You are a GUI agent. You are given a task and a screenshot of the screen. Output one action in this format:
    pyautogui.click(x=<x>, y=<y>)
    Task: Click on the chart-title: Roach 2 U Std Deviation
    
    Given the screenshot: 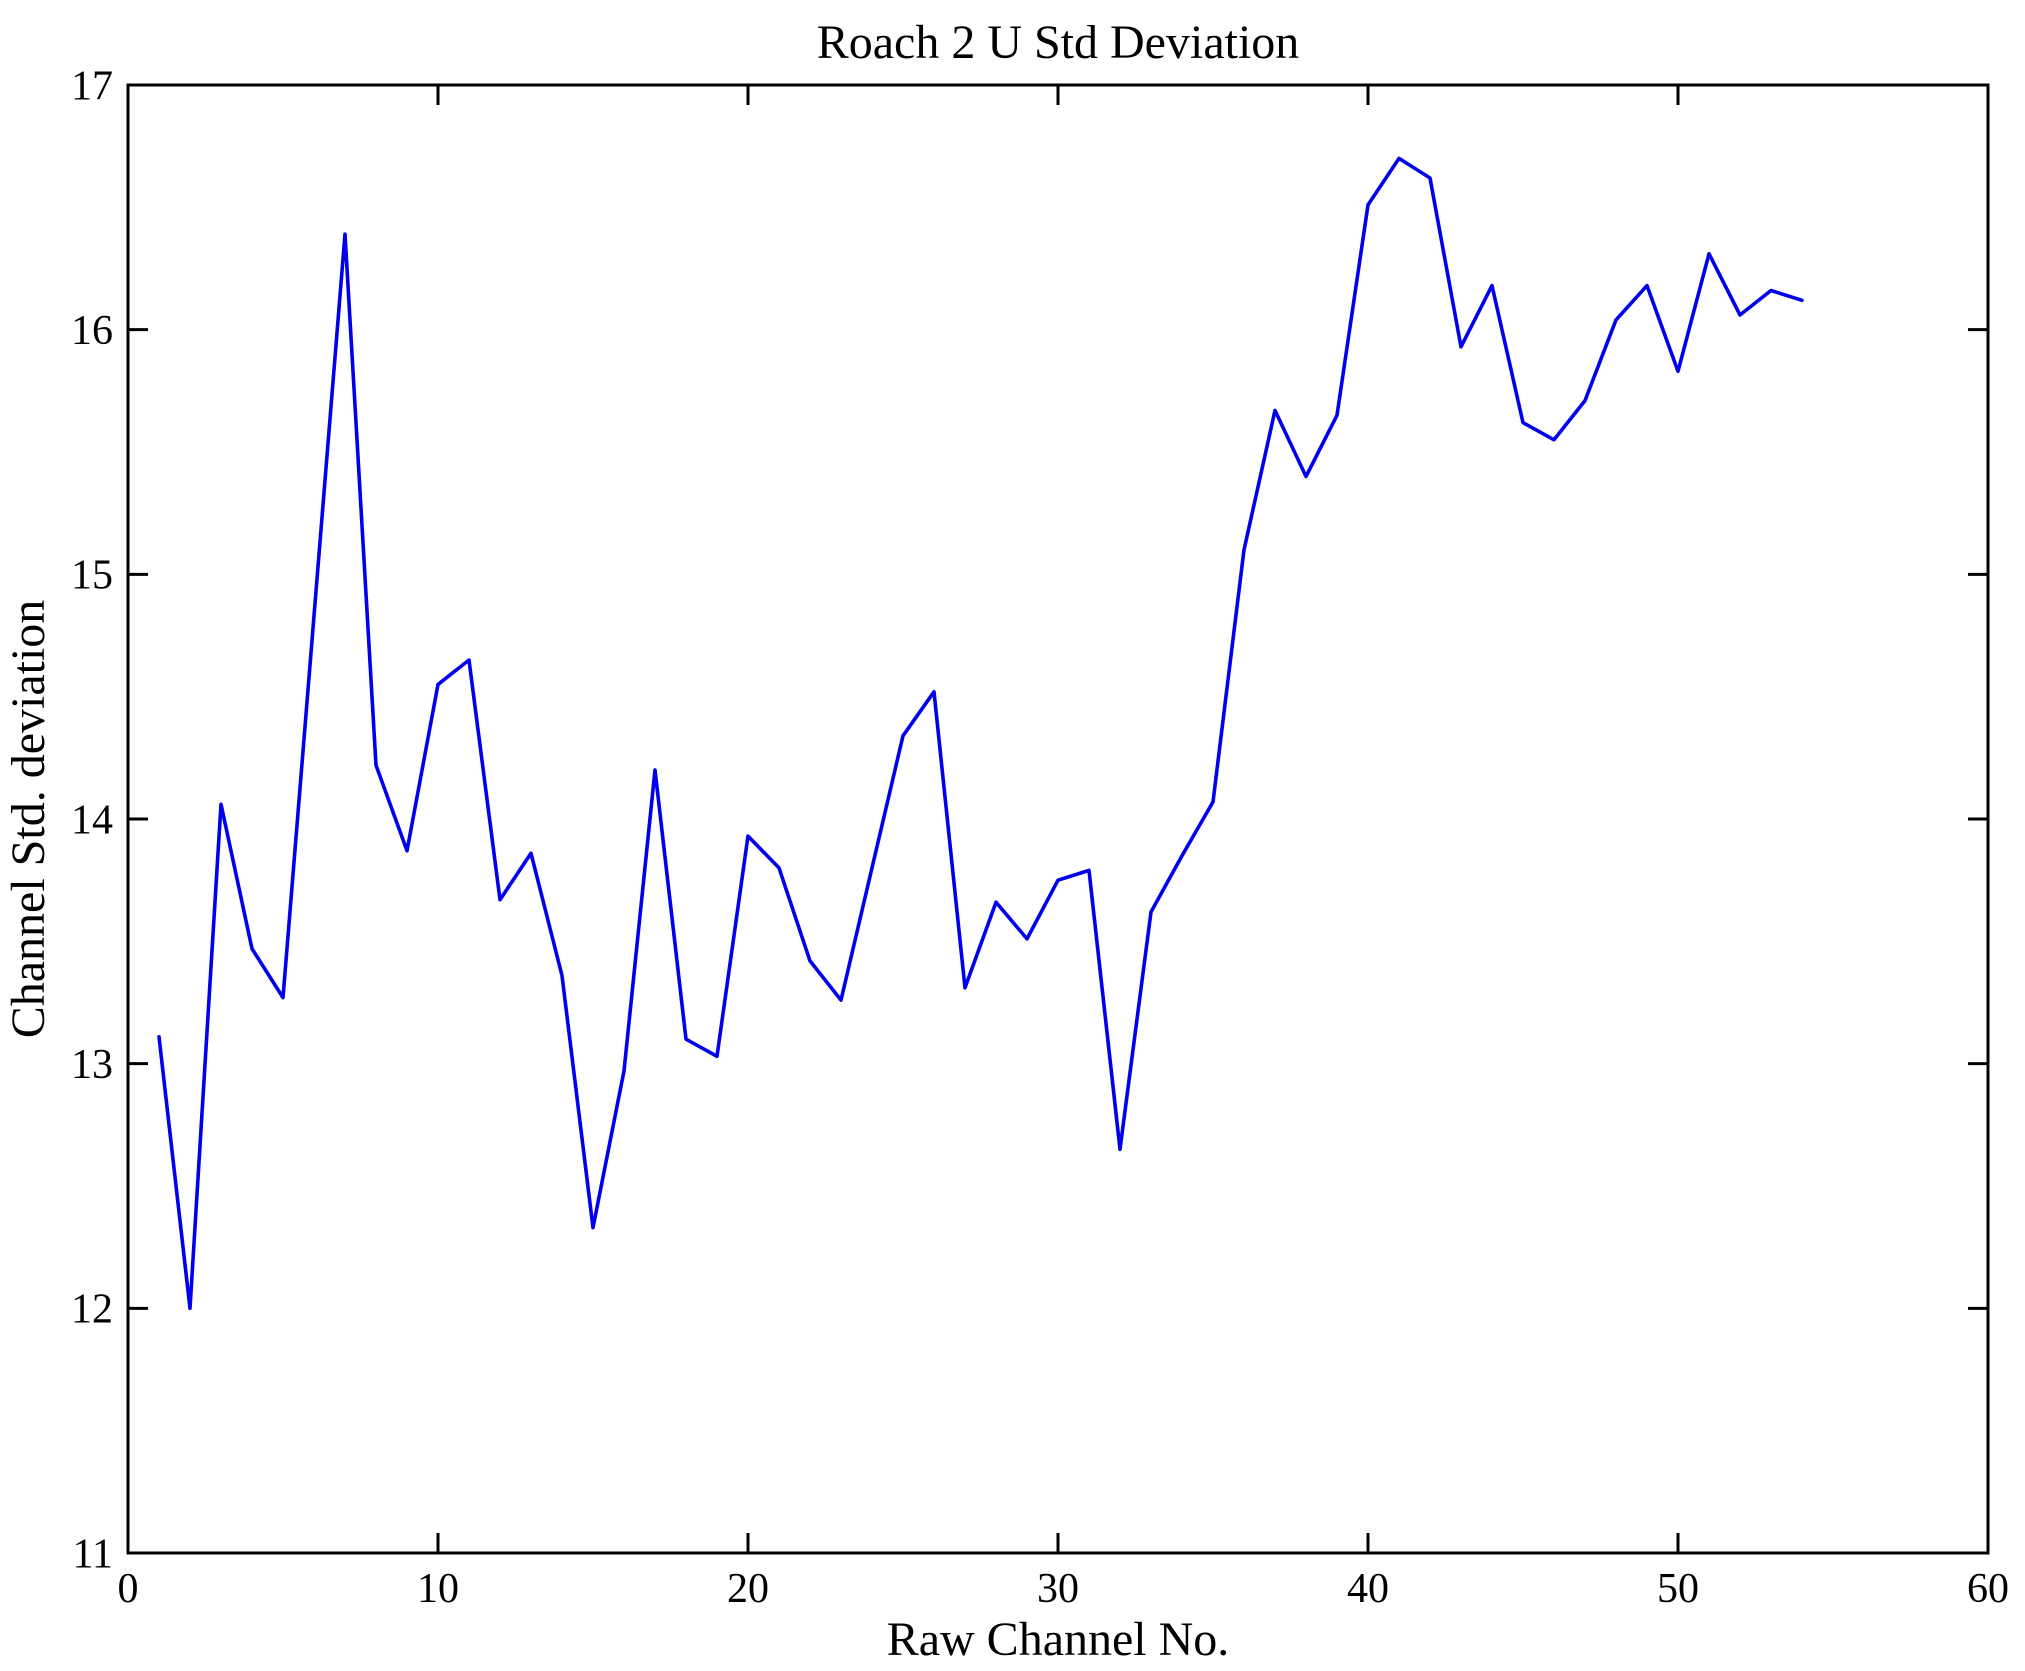 What is the action you would take?
    pyautogui.click(x=1058, y=42)
    